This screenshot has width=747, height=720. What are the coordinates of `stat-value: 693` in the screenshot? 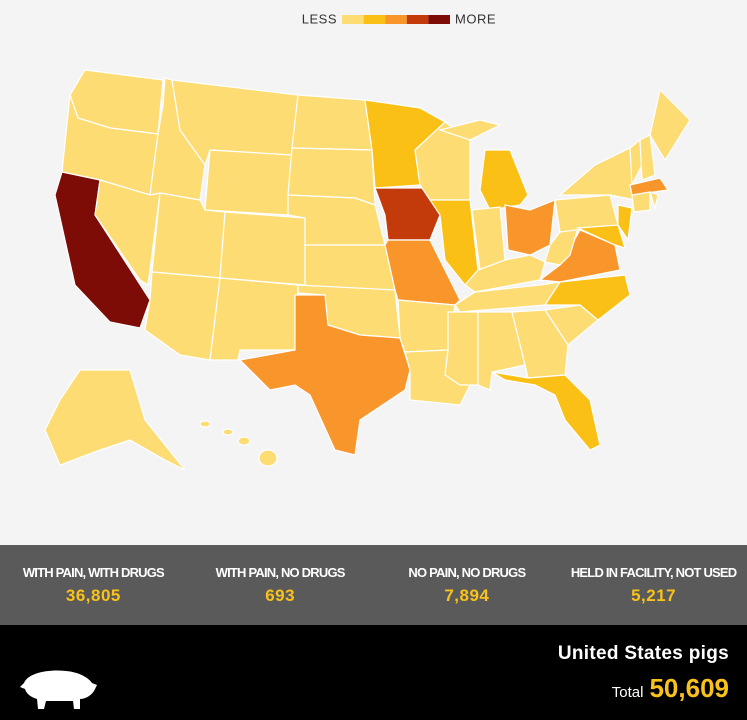 It's located at (280, 595).